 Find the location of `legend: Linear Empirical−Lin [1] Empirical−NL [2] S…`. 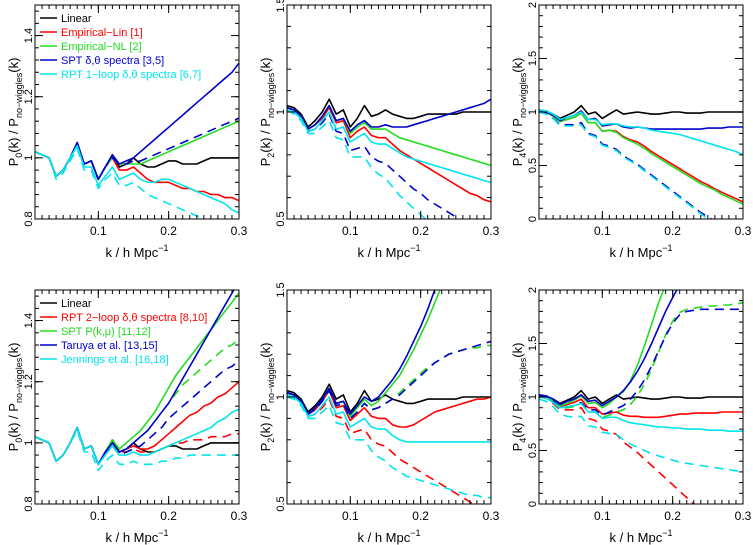

legend: Linear Empirical−Lin [1] Empirical−NL [2] S… is located at coordinates (120, 47).